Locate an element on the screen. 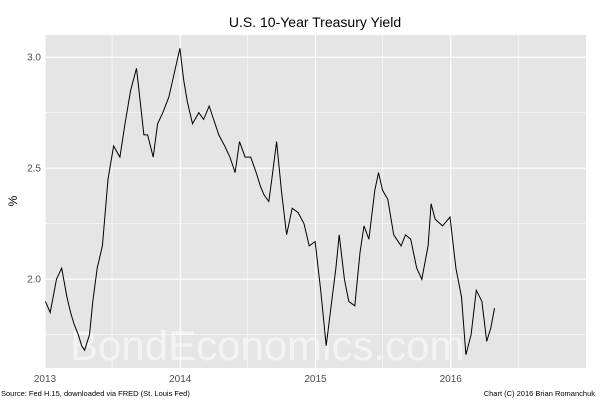  chart-title: U.S. 10-Year Treasury Yield is located at coordinates (315, 22).